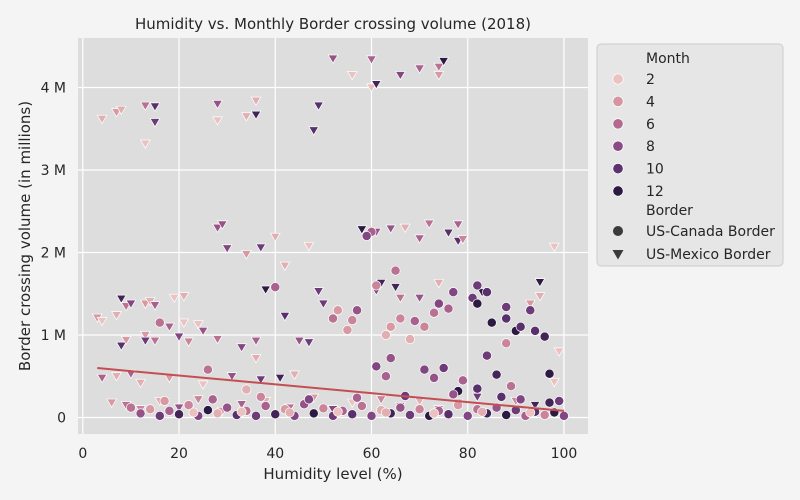 The height and width of the screenshot is (500, 800). What do you see at coordinates (618, 255) in the screenshot?
I see `legend-marker-triangle` at bounding box center [618, 255].